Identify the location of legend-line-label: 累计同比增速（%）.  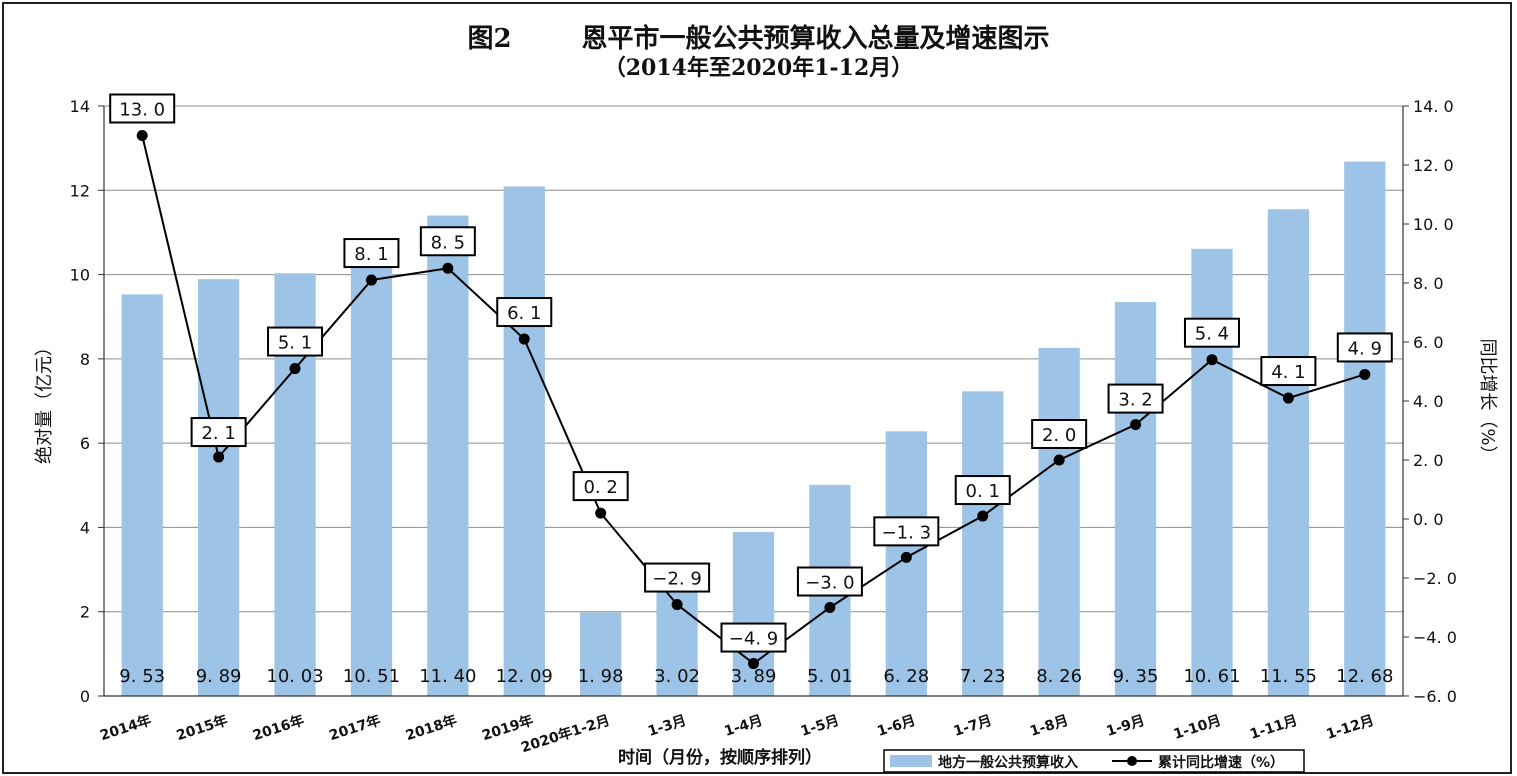
(1221, 762).